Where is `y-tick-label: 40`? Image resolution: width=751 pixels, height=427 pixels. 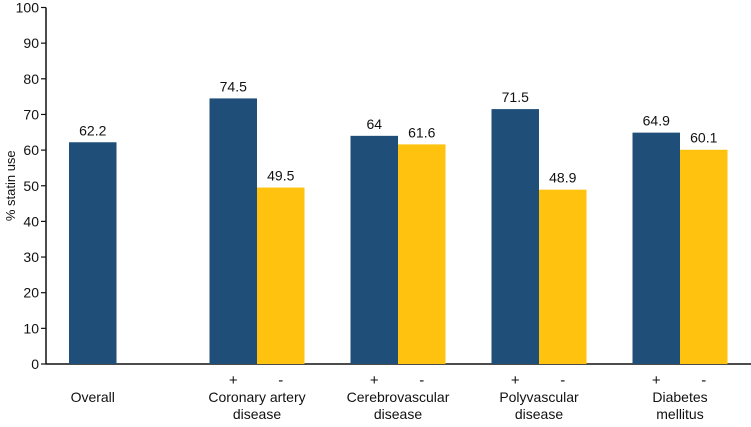 y-tick-label: 40 is located at coordinates (31, 221).